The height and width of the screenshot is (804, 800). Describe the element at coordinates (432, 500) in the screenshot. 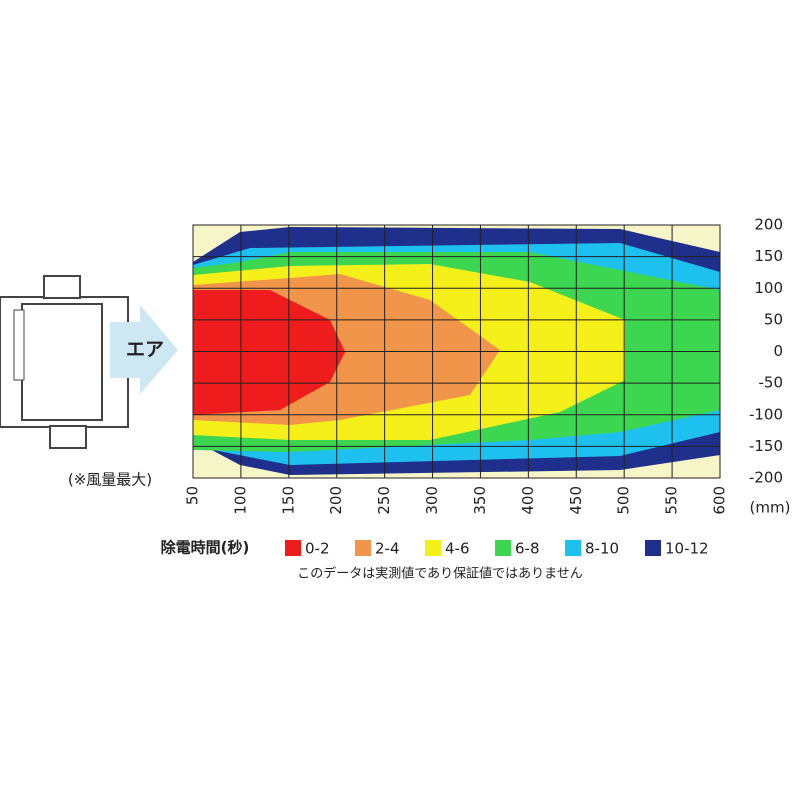

I see `x-tick-label: 300` at that location.